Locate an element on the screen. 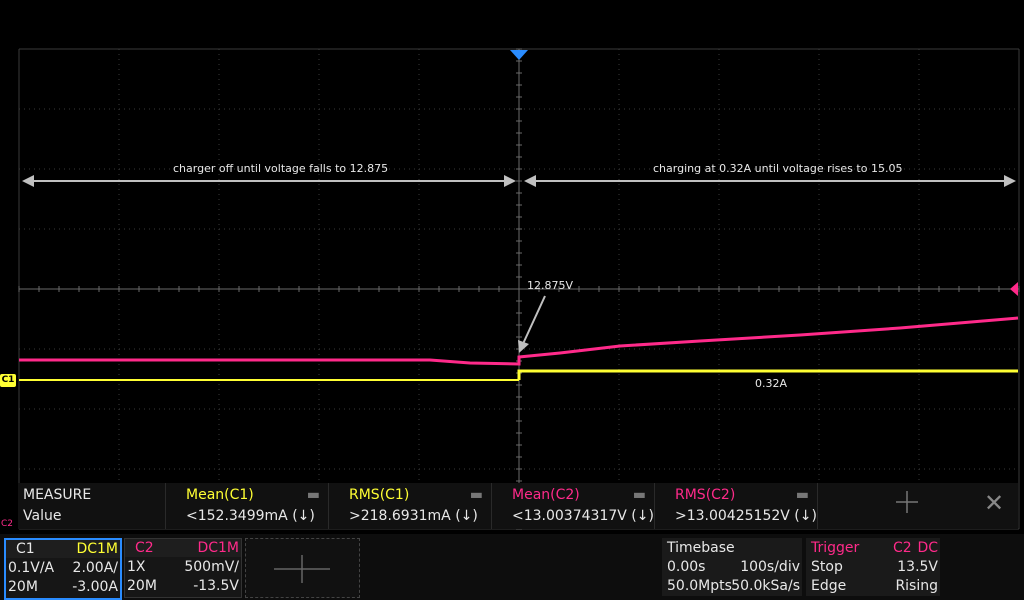  trigger-level-marker is located at coordinates (1014, 289).